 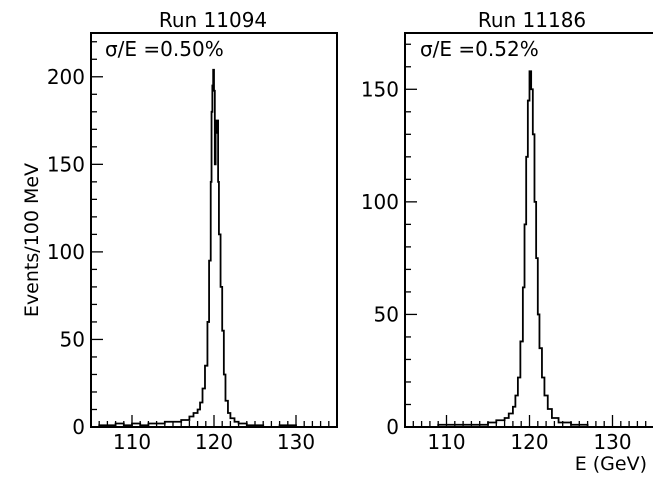 I want to click on x-axis-label: E (GeV), so click(x=611, y=464).